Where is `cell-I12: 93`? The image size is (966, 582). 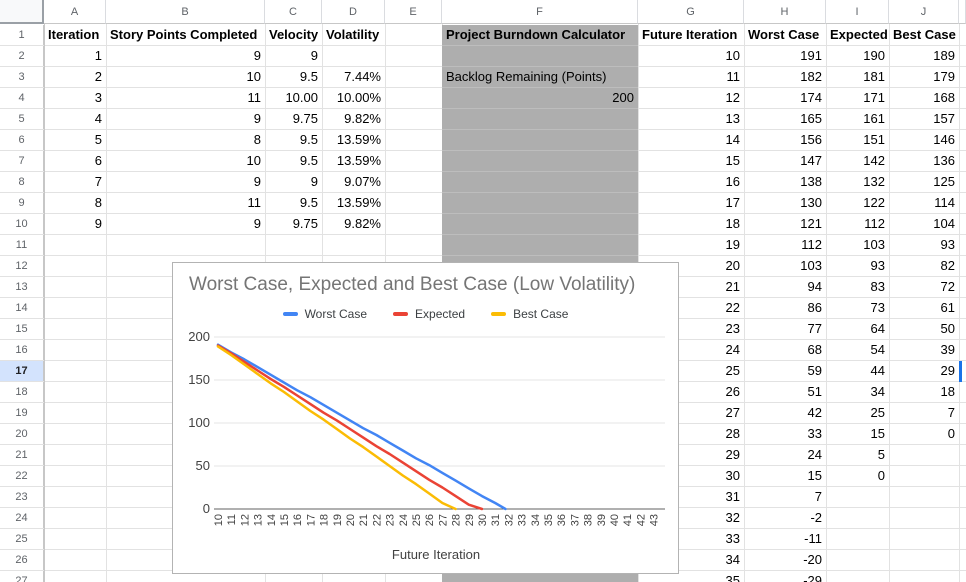 cell-I12: 93 is located at coordinates (877, 265).